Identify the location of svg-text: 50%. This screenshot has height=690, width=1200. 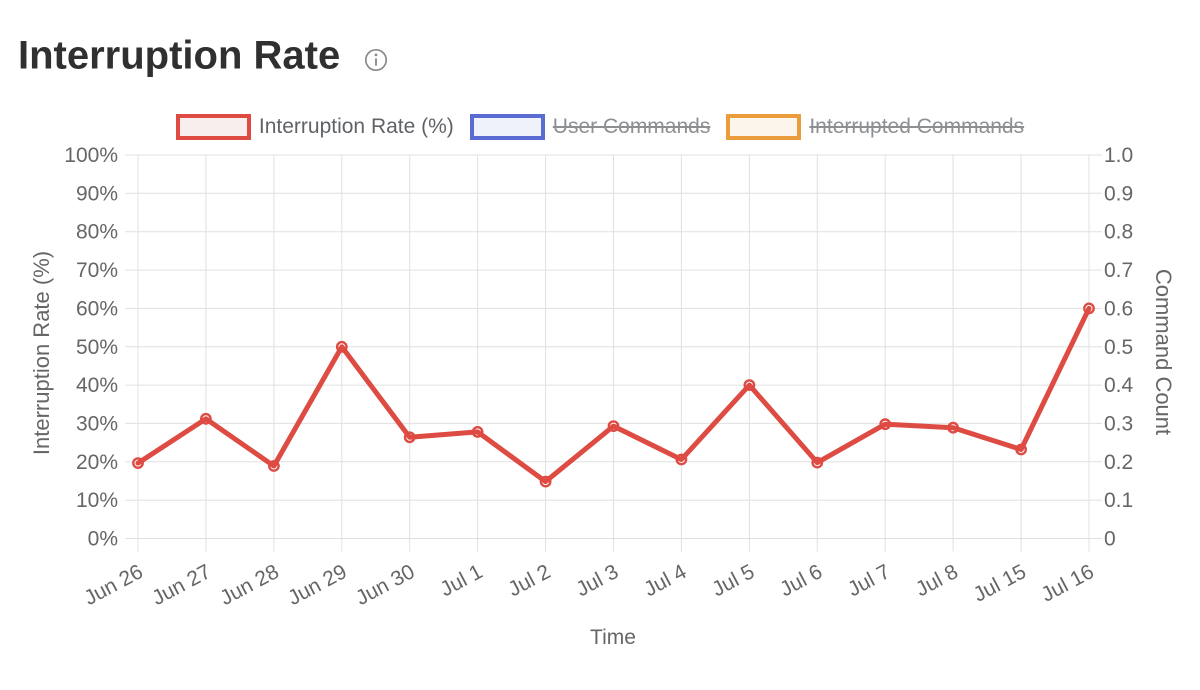
(97, 347).